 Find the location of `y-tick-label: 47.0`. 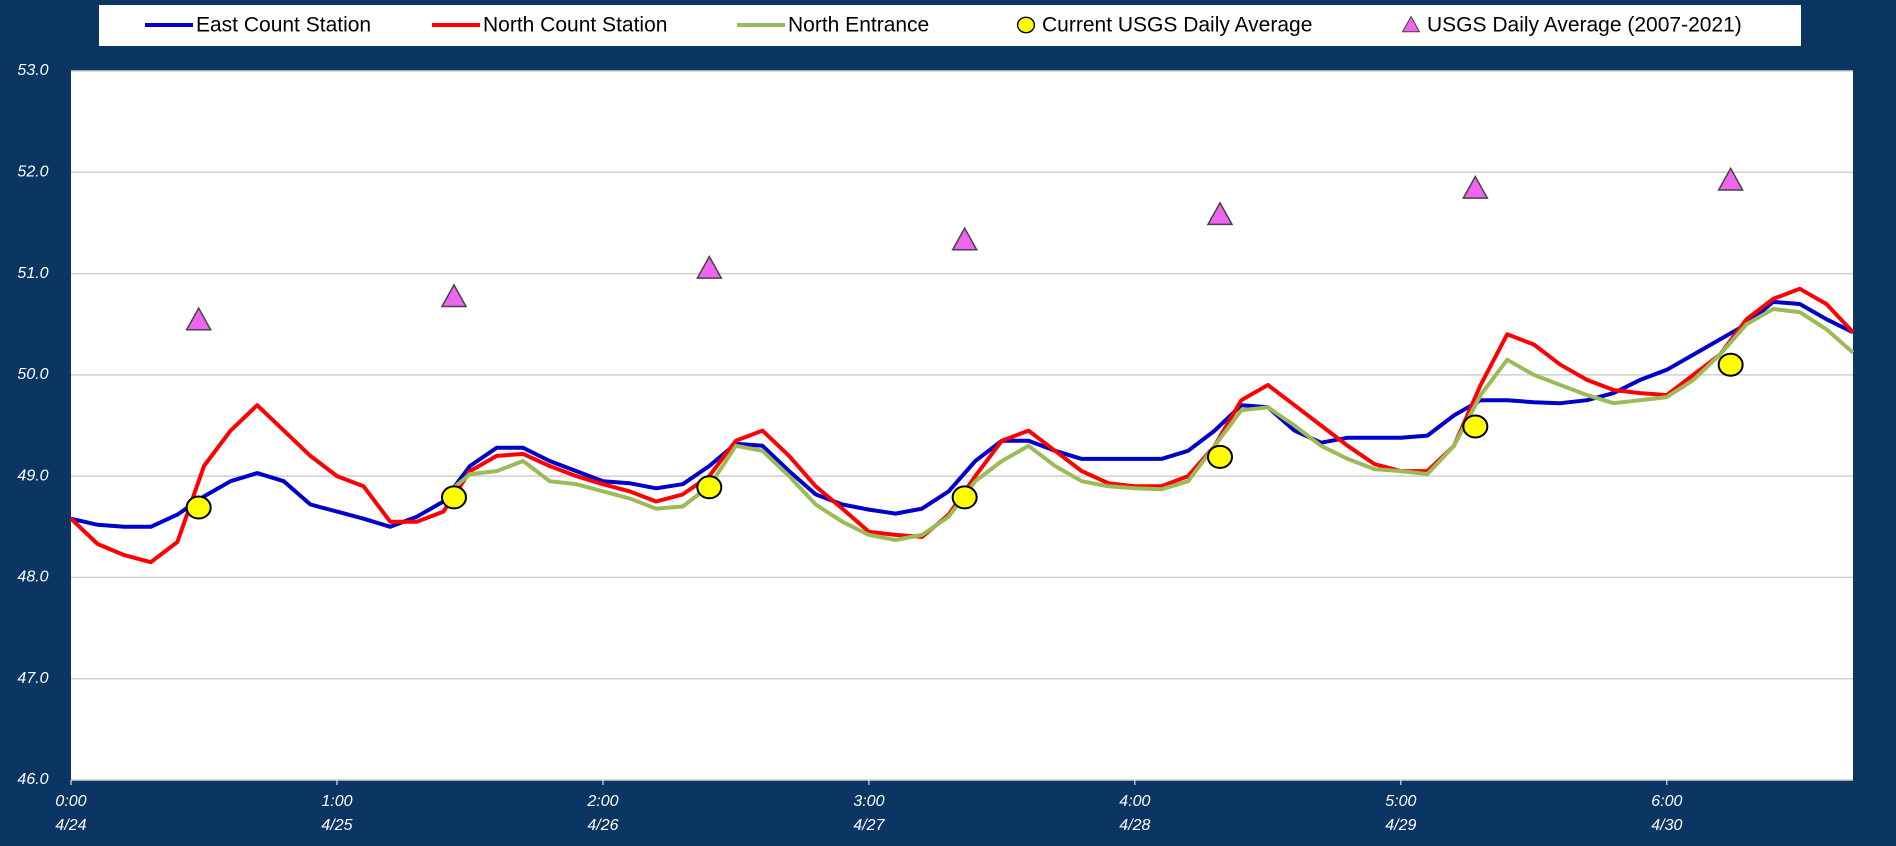

y-tick-label: 47.0 is located at coordinates (32, 678).